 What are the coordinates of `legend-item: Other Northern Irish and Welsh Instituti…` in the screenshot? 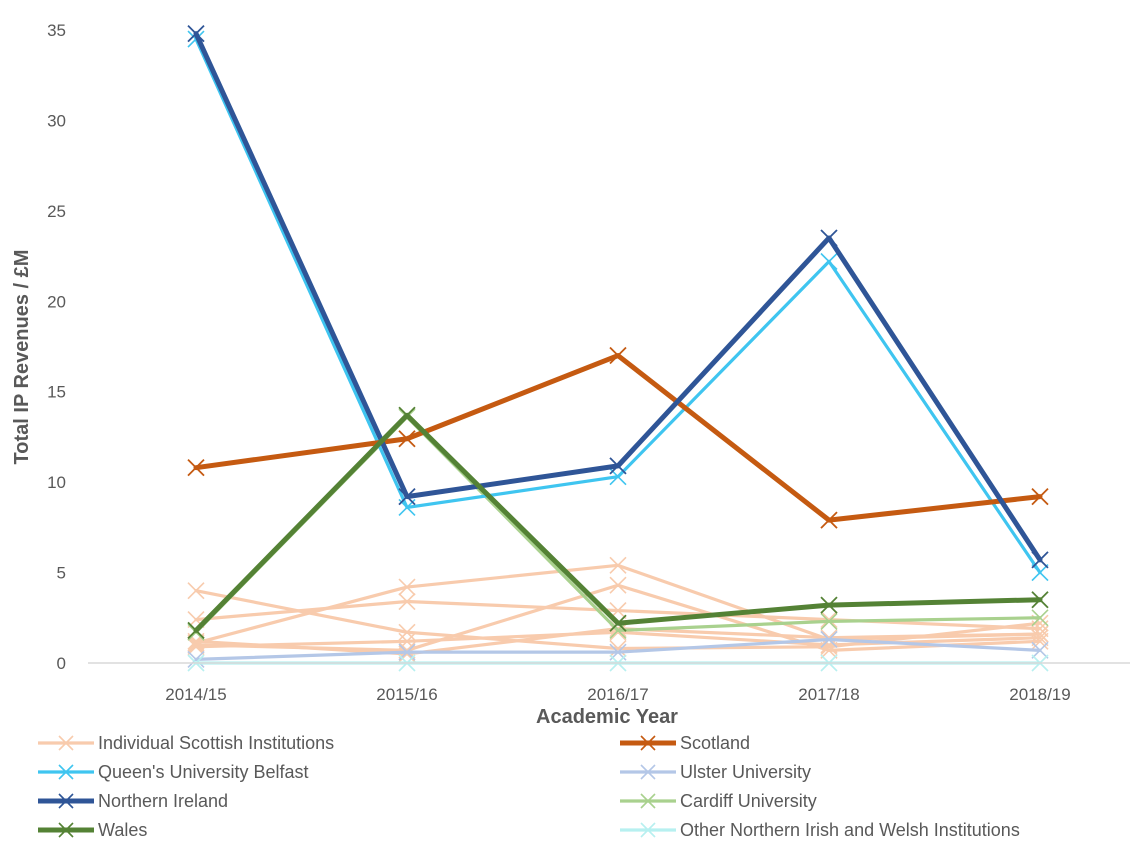 It's located at (820, 830).